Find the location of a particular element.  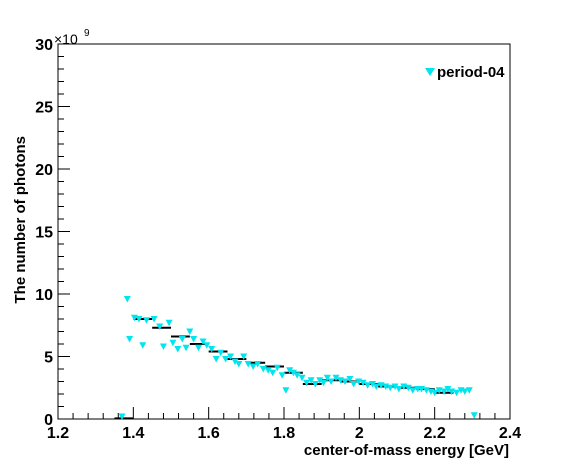

y-tick-label: 5 is located at coordinates (48, 358).